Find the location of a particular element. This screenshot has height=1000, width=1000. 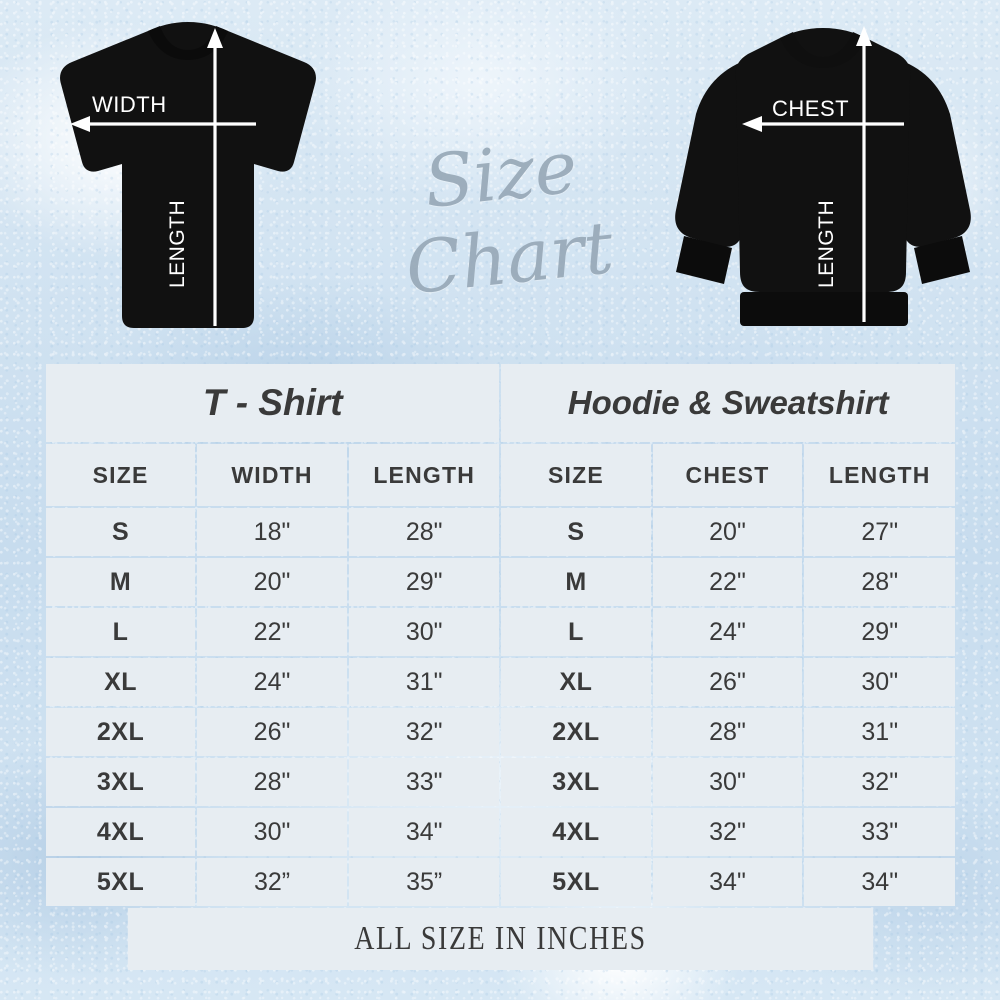

table-row: 2XL 26" 32" 2XL 28" 31" is located at coordinates (500, 732).